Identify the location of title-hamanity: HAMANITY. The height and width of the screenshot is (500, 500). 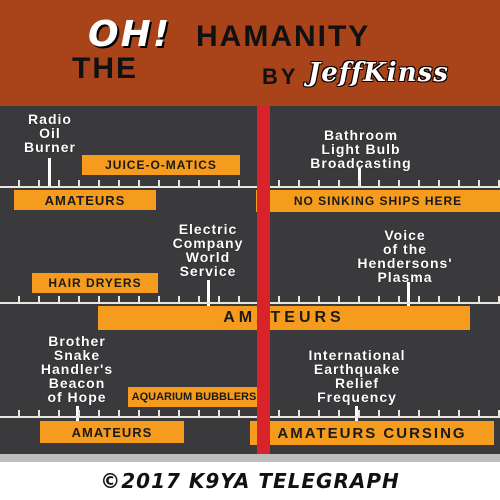
(283, 36).